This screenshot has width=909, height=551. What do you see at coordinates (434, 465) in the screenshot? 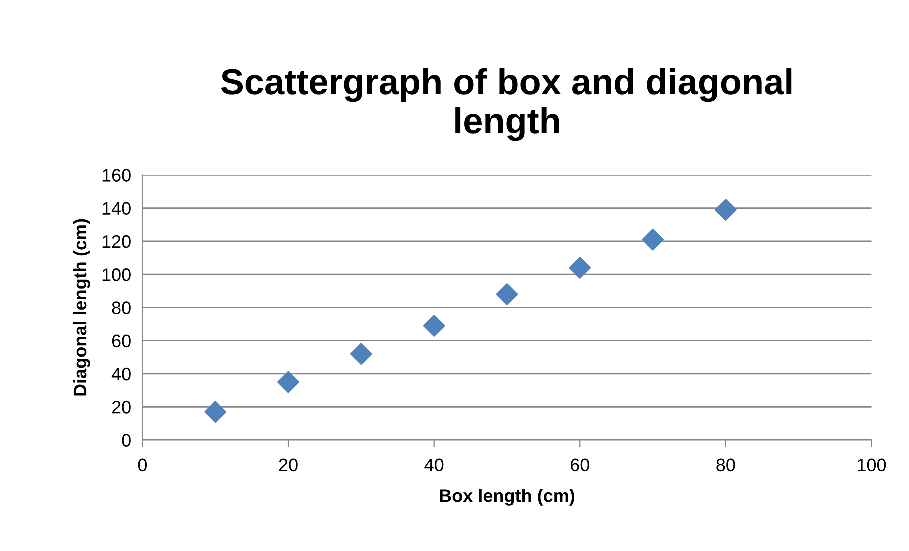
I see `x-tick-label: 40` at bounding box center [434, 465].